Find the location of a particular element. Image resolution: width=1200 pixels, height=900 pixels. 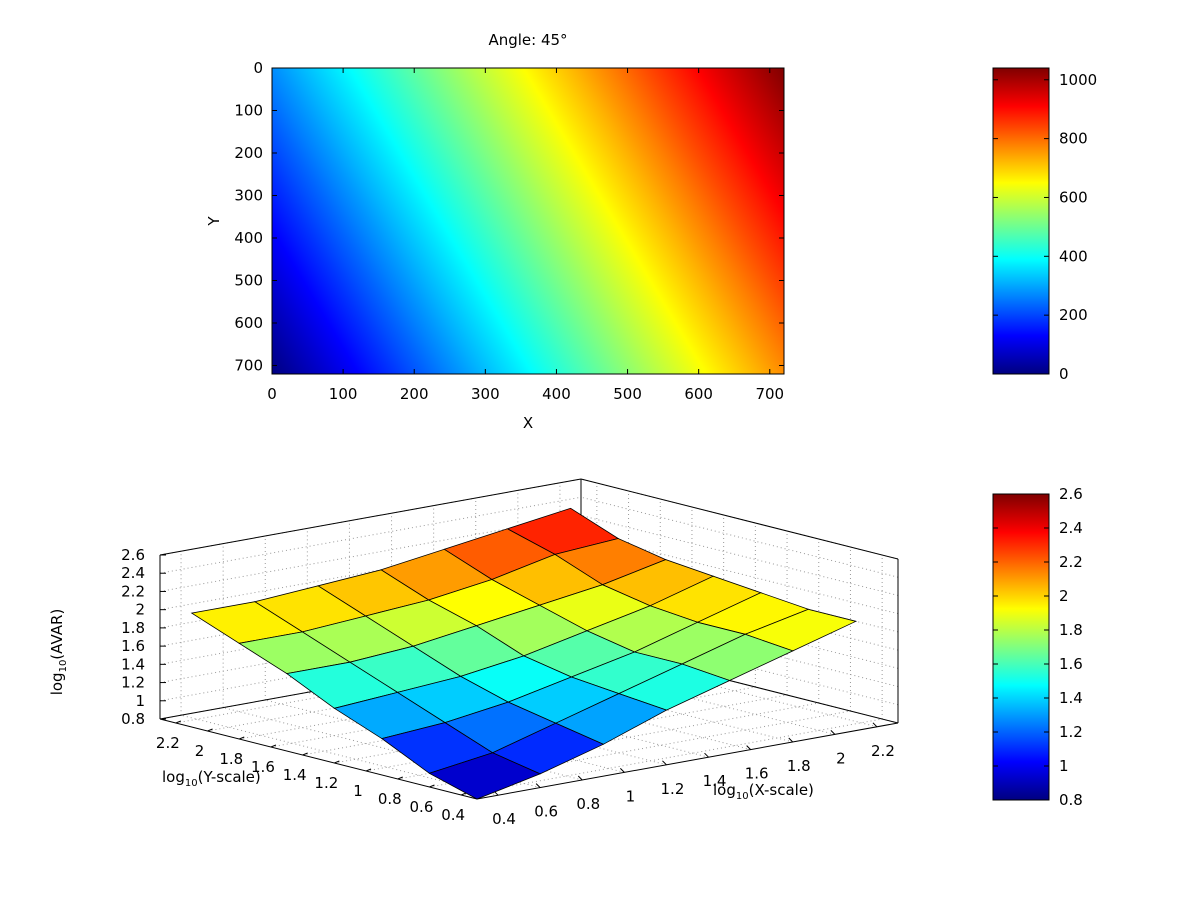

heatmap-colorbar-ticks: 0 200 400 600 800 1000 is located at coordinates (1045, 227).